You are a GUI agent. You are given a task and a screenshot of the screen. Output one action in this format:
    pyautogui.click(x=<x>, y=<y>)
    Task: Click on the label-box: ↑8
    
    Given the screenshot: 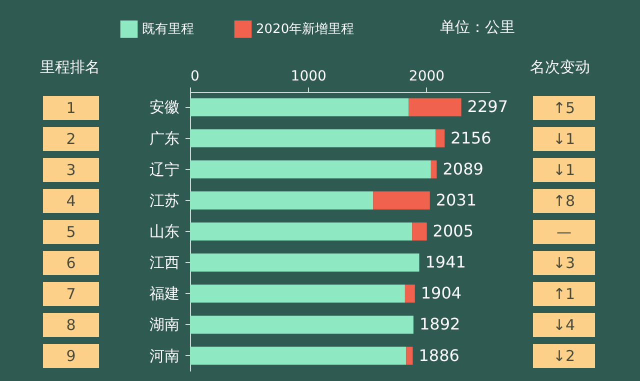 What is the action you would take?
    pyautogui.click(x=564, y=200)
    